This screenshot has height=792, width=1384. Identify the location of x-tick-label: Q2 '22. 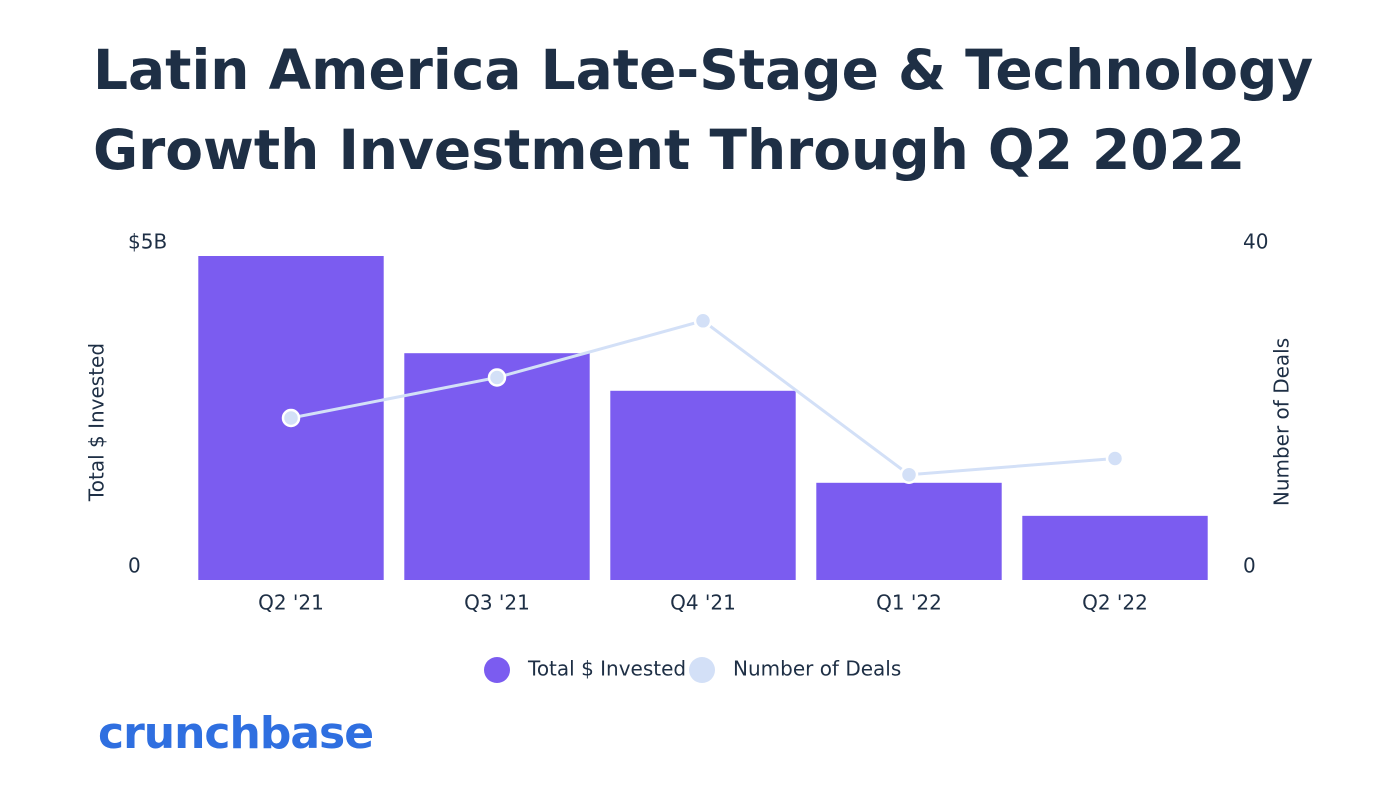
(1115, 603).